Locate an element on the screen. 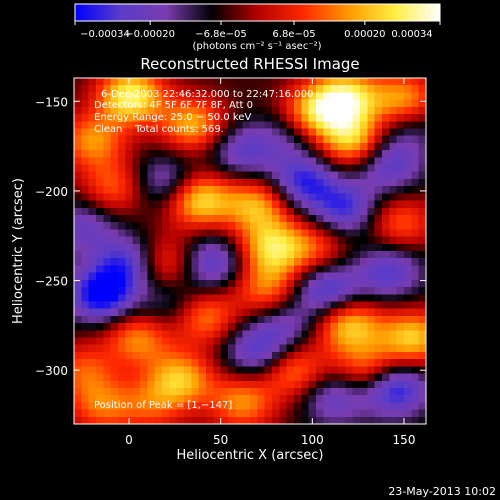  annotation-peak-position: Position of Peak = [1,−147] is located at coordinates (163, 405).